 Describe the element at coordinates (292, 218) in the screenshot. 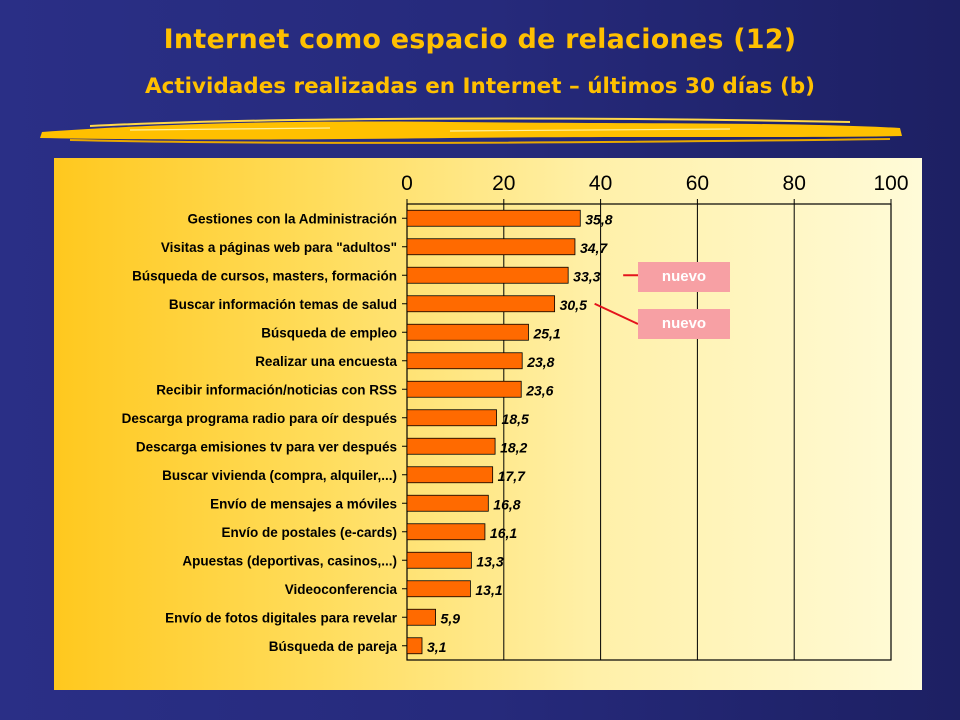

I see `category-label: Gestiones con la Administración` at that location.